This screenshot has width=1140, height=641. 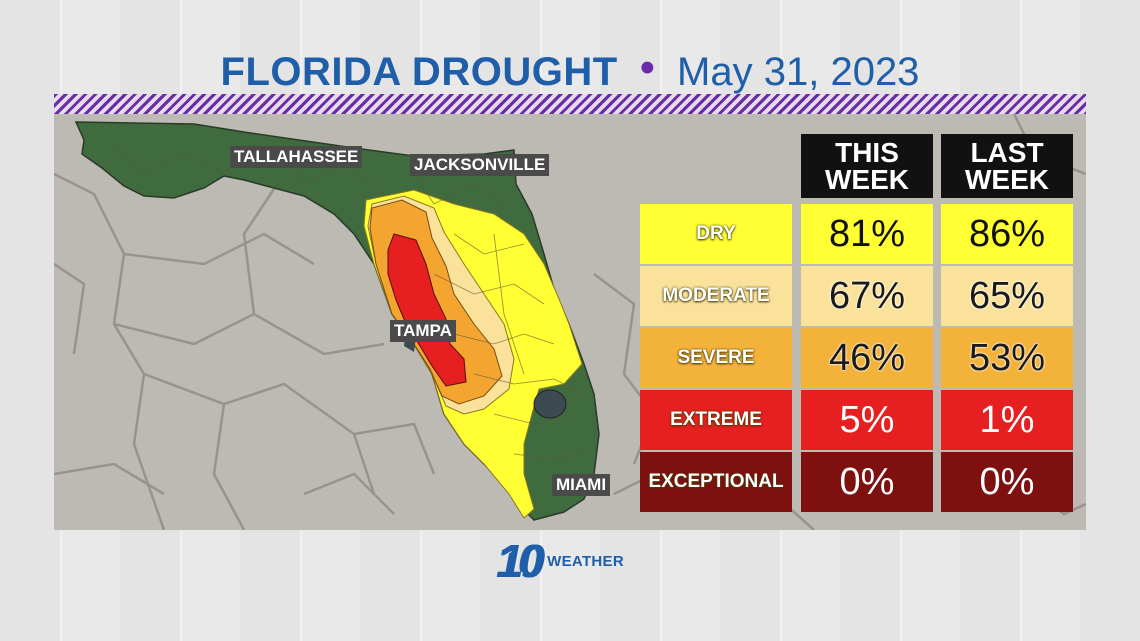 I want to click on cell-exceptional-this-week: 0%, so click(x=867, y=482).